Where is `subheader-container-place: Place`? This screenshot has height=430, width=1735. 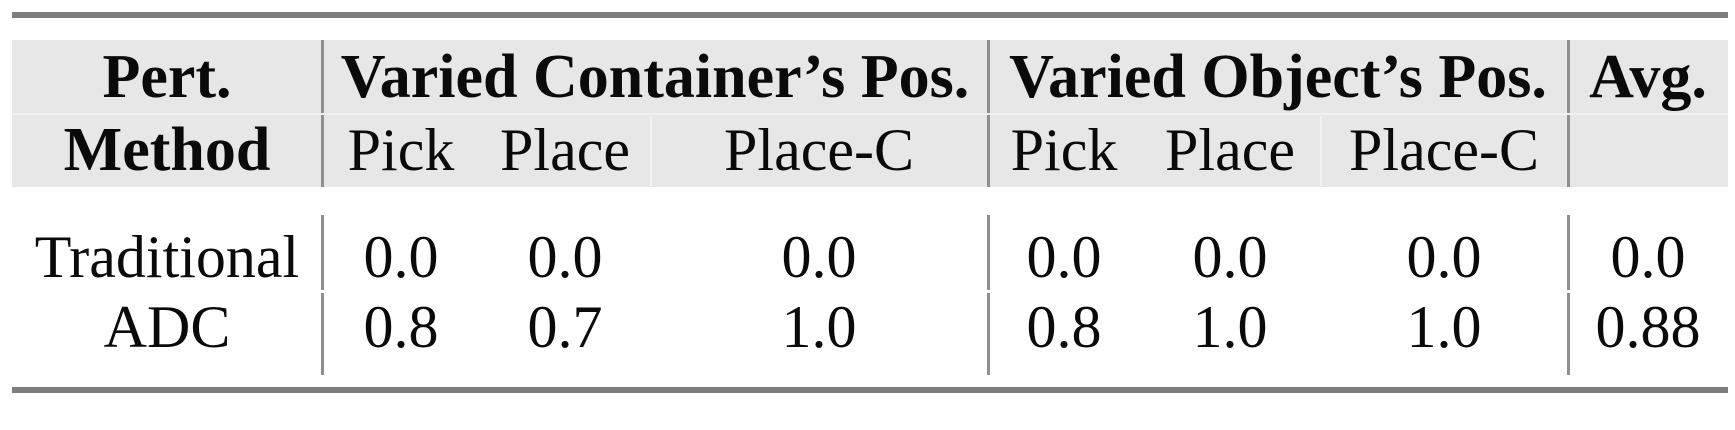
subheader-container-place: Place is located at coordinates (565, 150).